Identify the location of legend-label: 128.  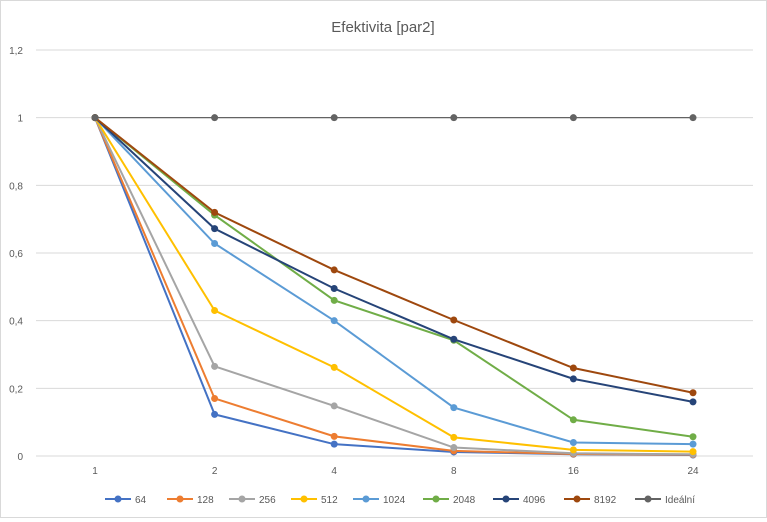
(205, 500).